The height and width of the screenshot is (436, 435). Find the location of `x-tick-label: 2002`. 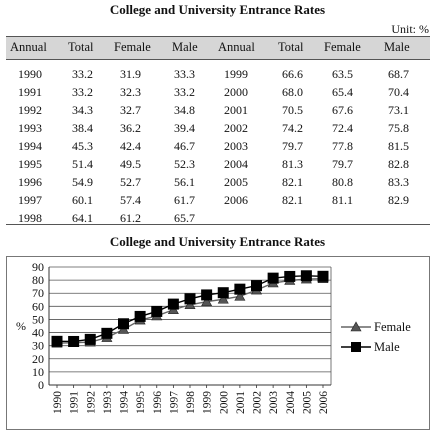

x-tick-label: 2002 is located at coordinates (258, 402).